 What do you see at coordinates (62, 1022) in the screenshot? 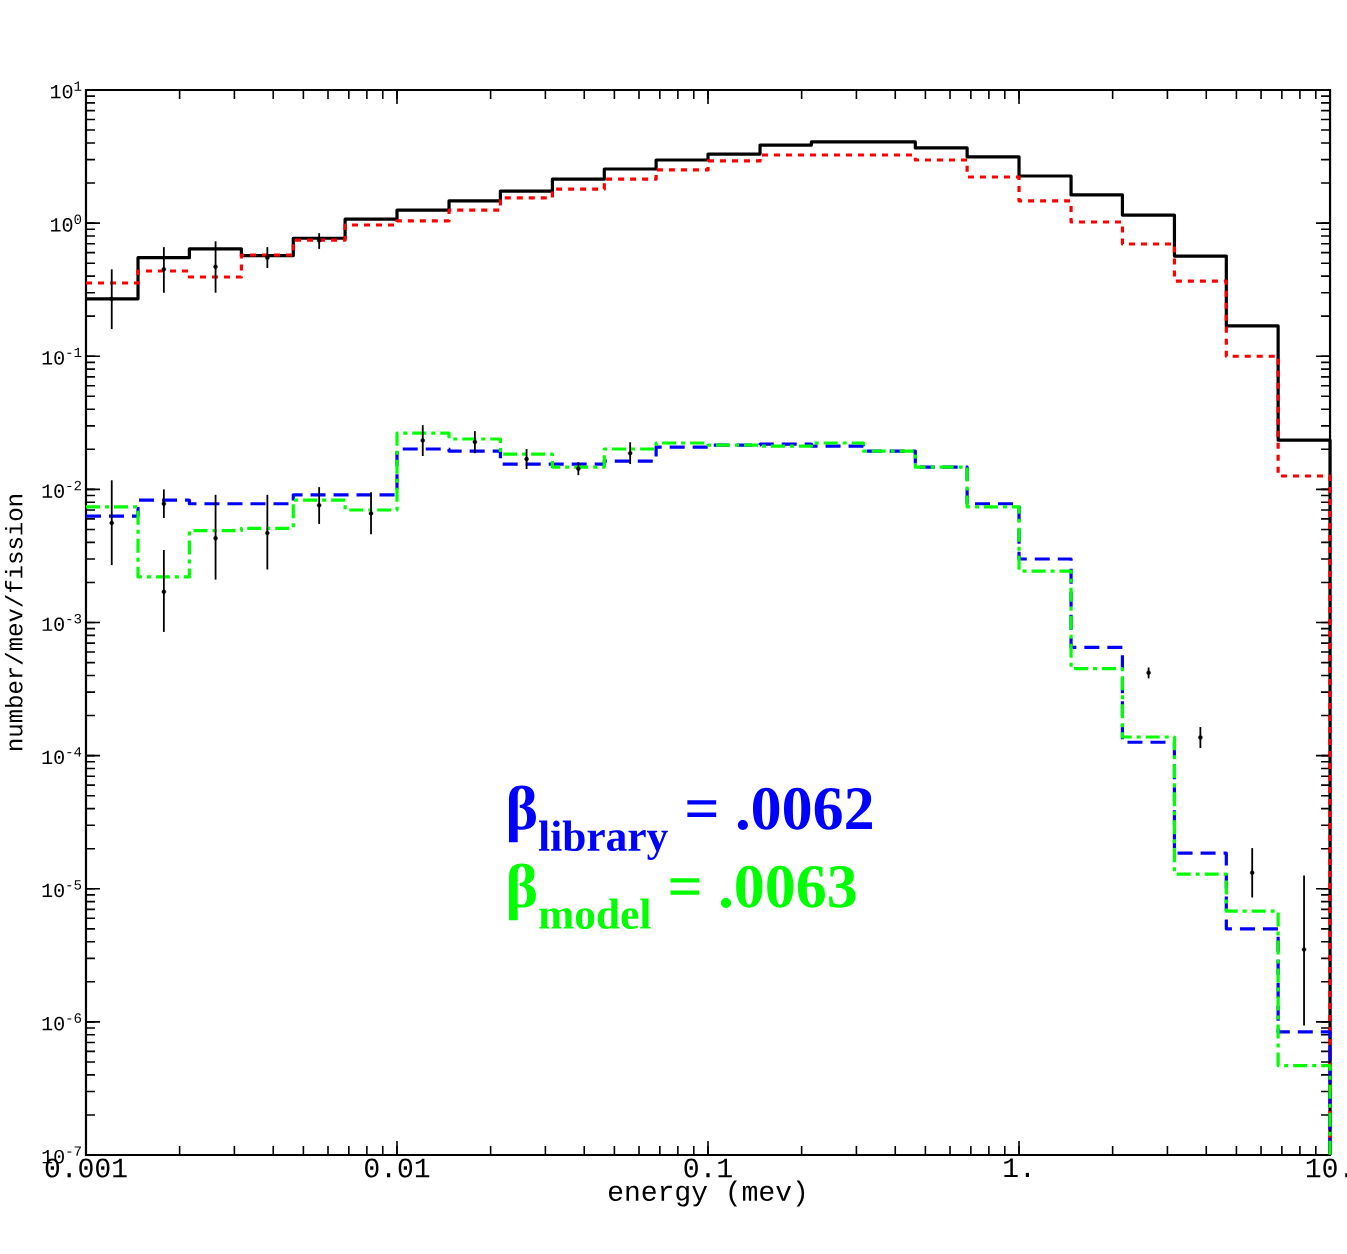
I see `y-tick-label: 10$^{-6}$` at bounding box center [62, 1022].